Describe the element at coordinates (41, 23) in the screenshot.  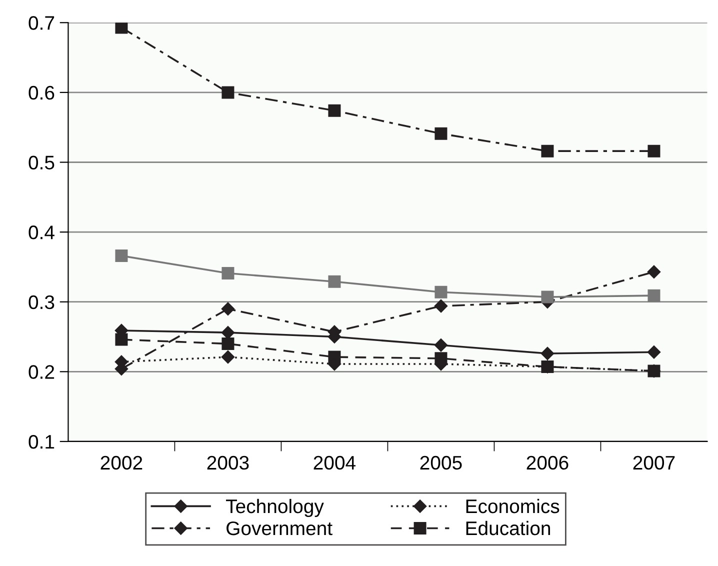
I see `y-tick-label: 0.7` at that location.